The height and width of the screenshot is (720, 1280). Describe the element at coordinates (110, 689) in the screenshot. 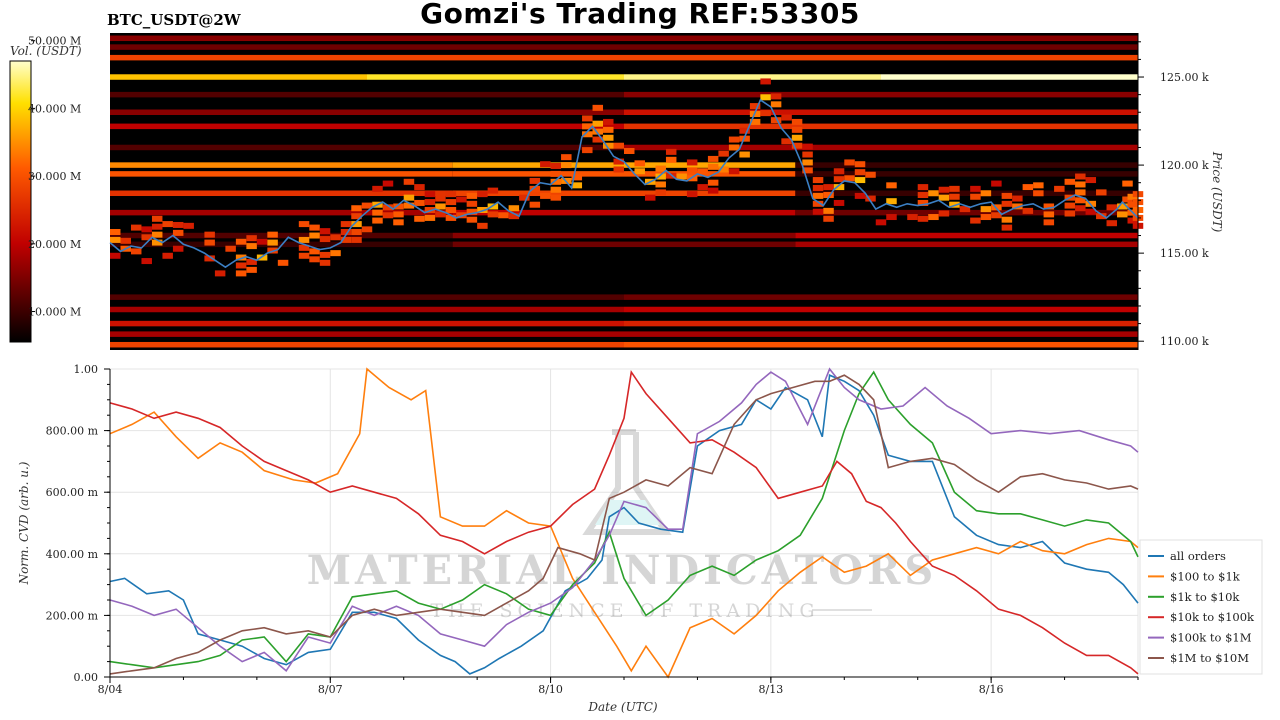

I see `cvd-x-tick-label: 8/04` at that location.